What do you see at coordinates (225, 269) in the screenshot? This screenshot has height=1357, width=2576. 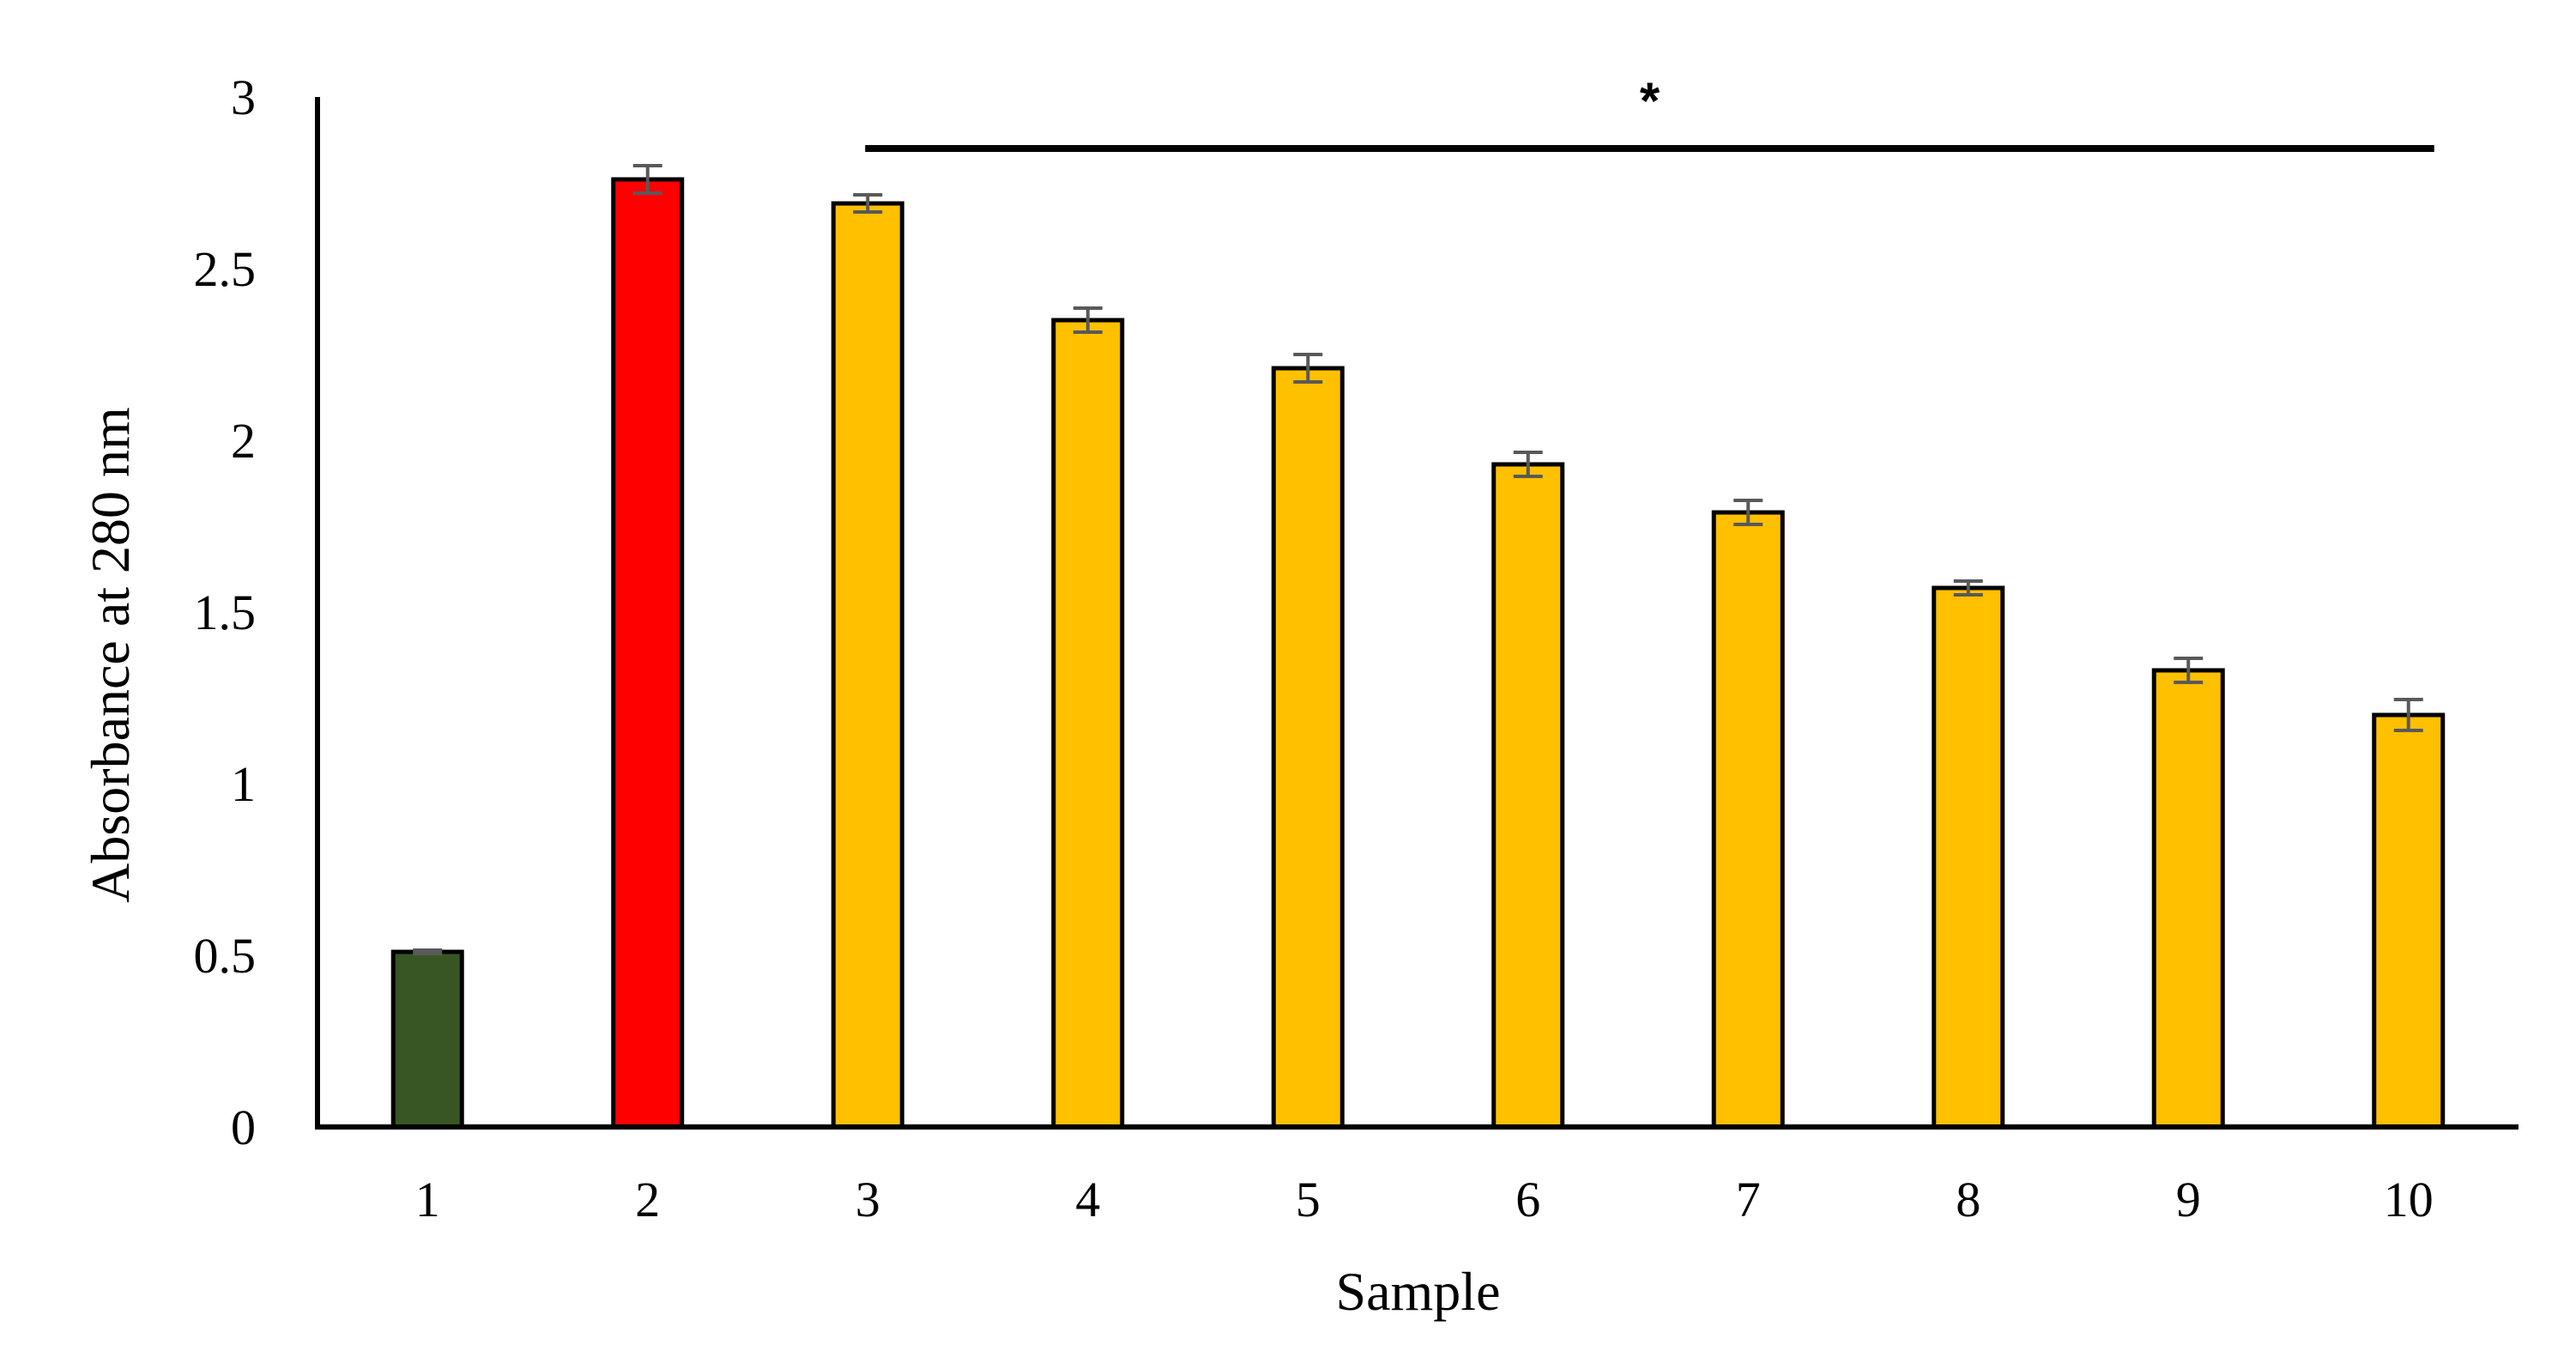 I see `y-tick-label: 2.5` at bounding box center [225, 269].